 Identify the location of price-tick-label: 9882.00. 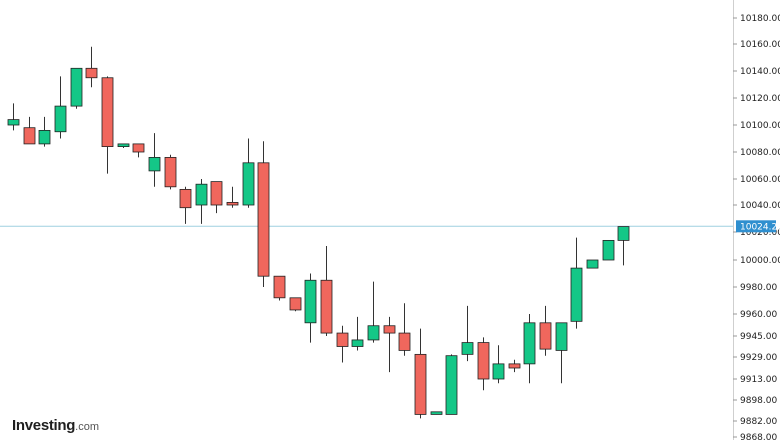
(758, 422).